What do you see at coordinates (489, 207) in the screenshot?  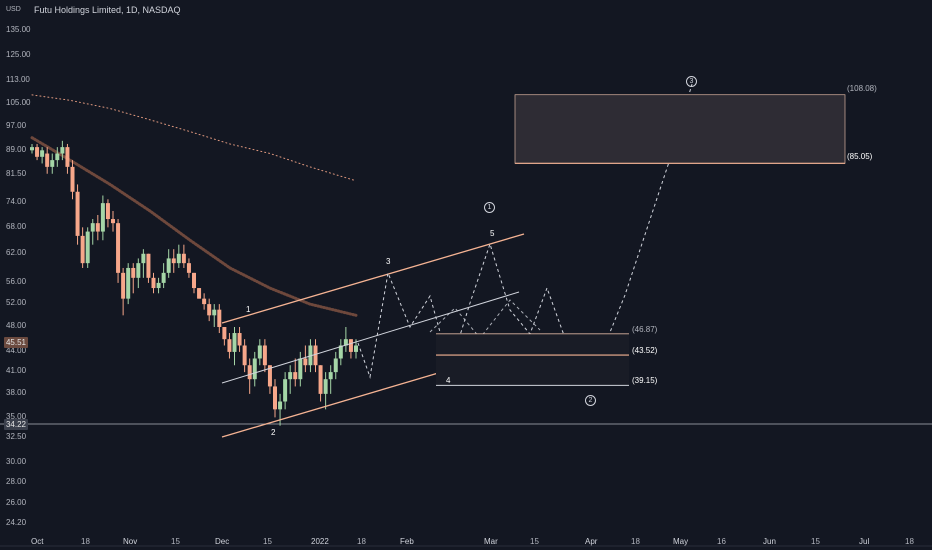 I see `circled-wave-label-1: 1` at bounding box center [489, 207].